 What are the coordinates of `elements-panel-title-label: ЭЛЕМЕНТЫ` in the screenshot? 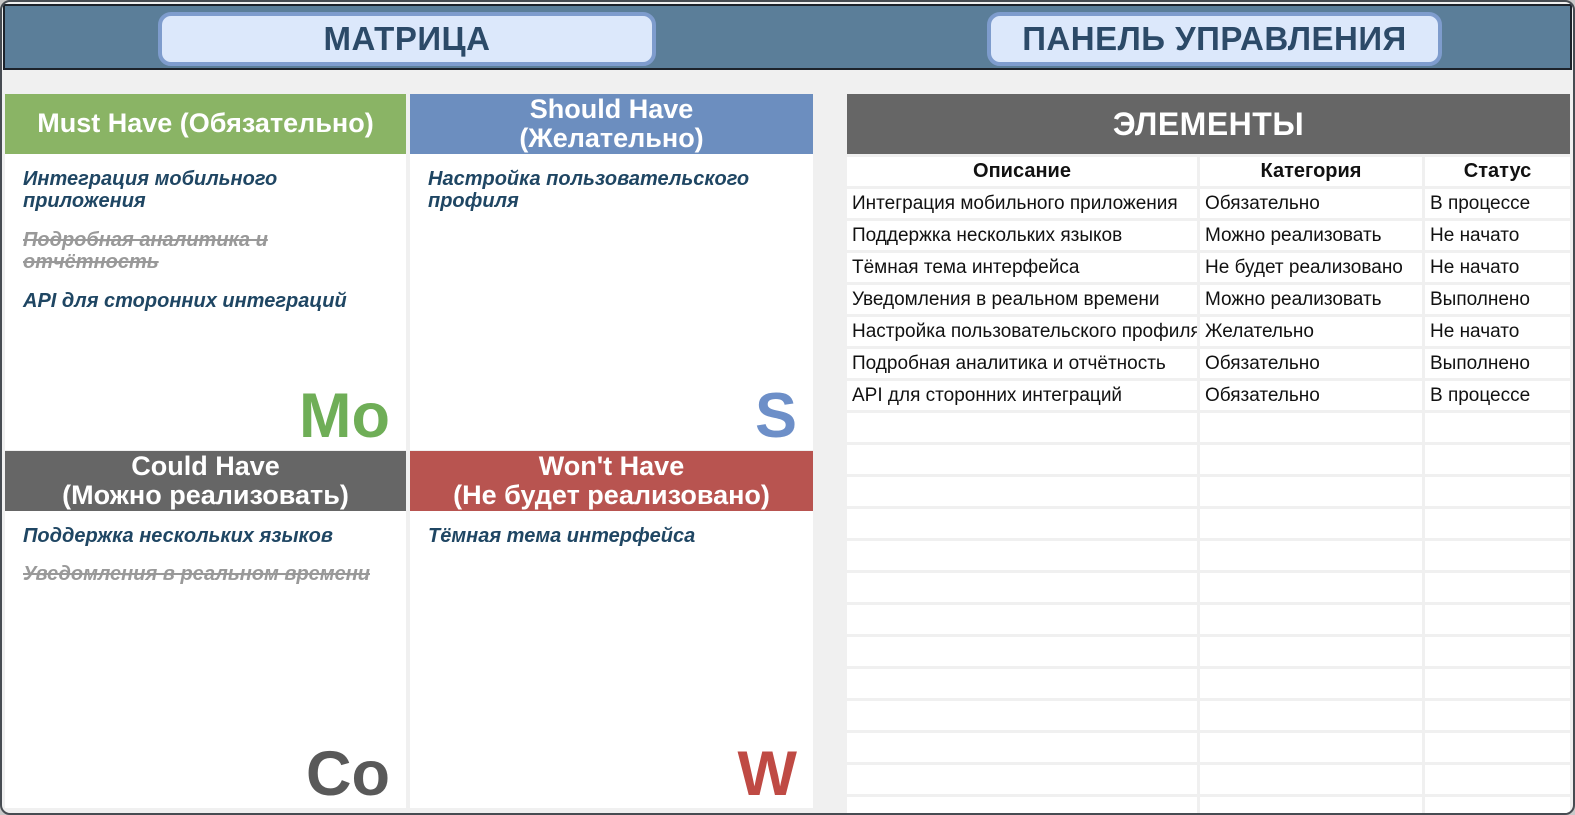 It's located at (1208, 123).